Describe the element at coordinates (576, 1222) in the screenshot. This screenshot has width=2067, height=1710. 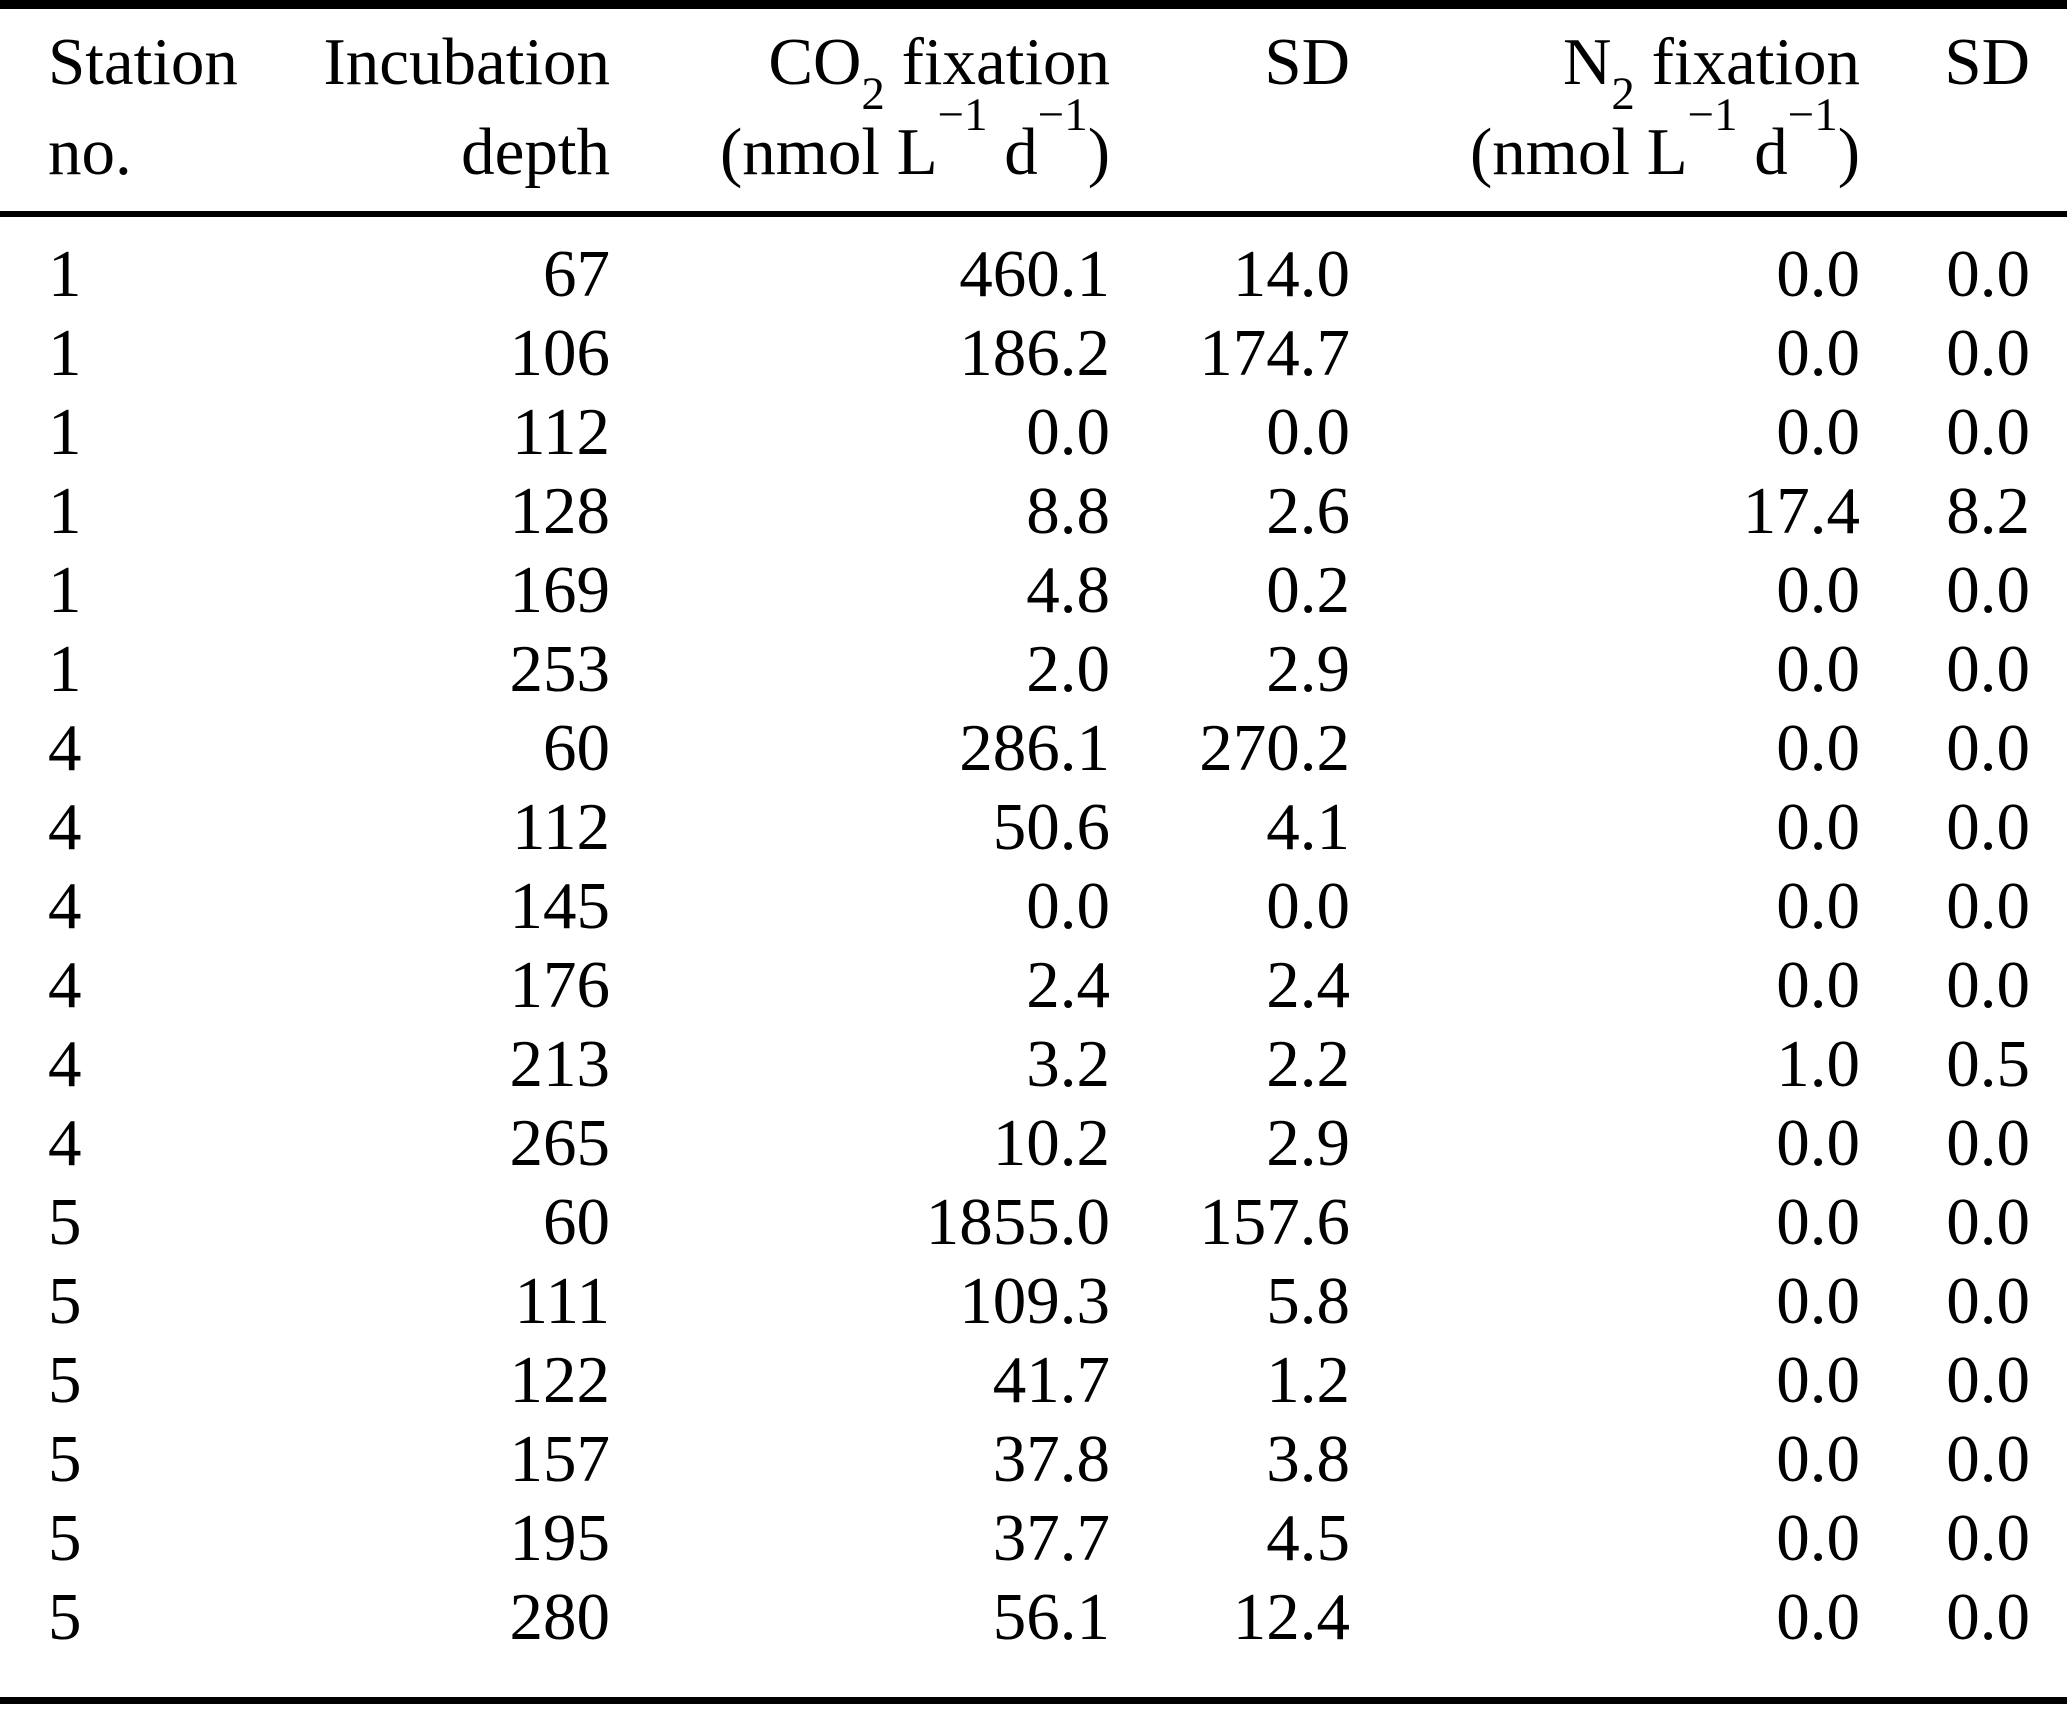
I see `depth-cell: 60` at that location.